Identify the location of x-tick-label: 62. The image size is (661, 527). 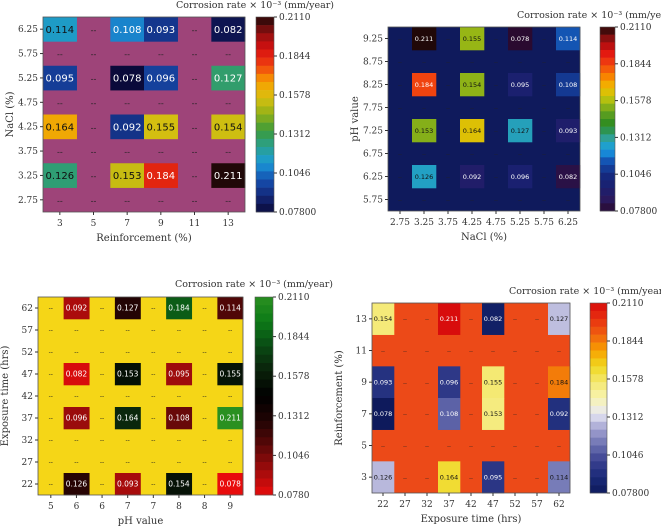
(558, 505).